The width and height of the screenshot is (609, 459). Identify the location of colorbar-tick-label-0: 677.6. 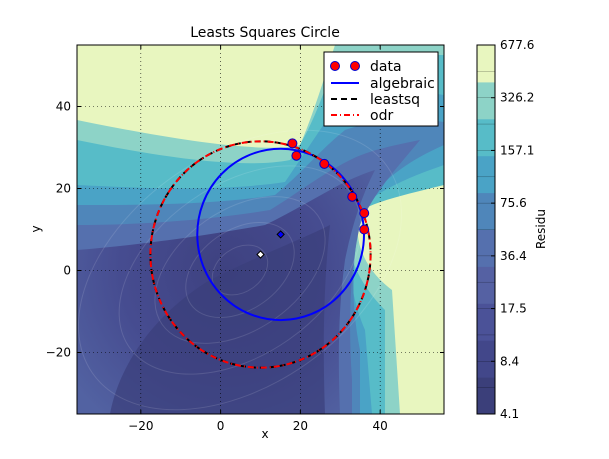
(517, 45).